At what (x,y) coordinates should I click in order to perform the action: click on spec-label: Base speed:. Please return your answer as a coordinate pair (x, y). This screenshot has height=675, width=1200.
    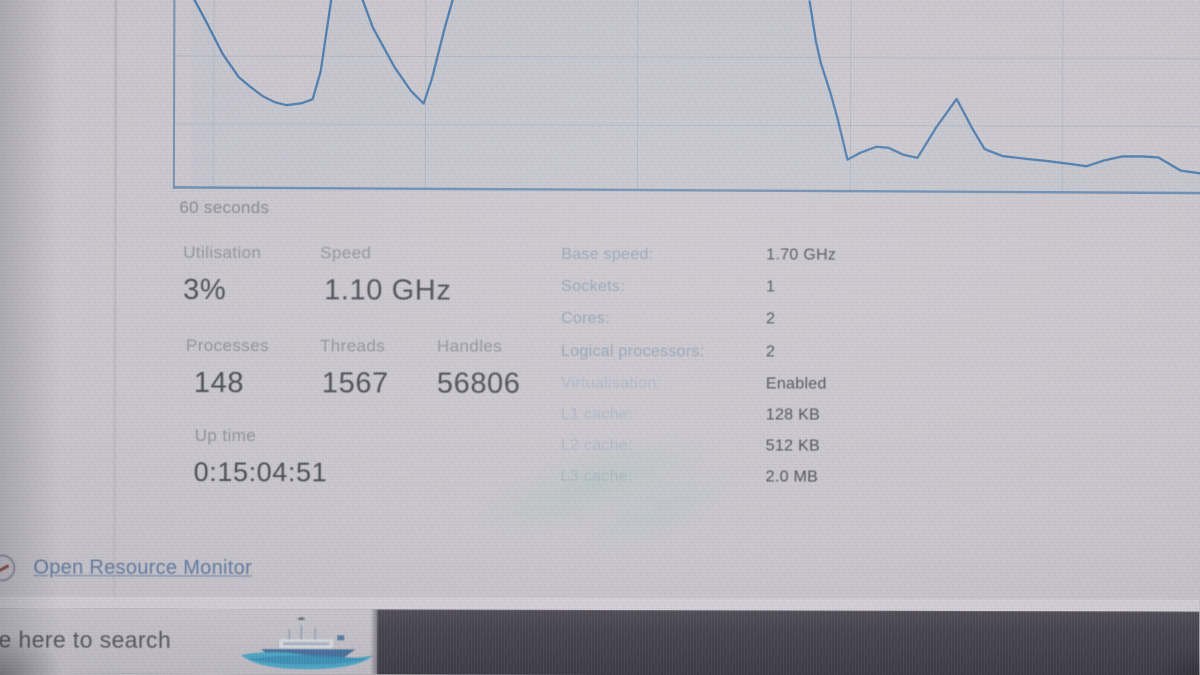
    Looking at the image, I should click on (607, 254).